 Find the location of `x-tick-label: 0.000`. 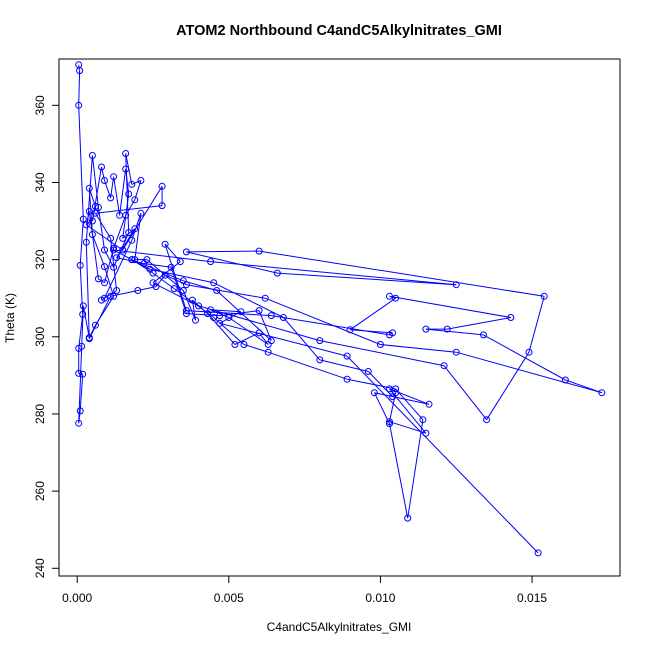

x-tick-label: 0.000 is located at coordinates (77, 598).